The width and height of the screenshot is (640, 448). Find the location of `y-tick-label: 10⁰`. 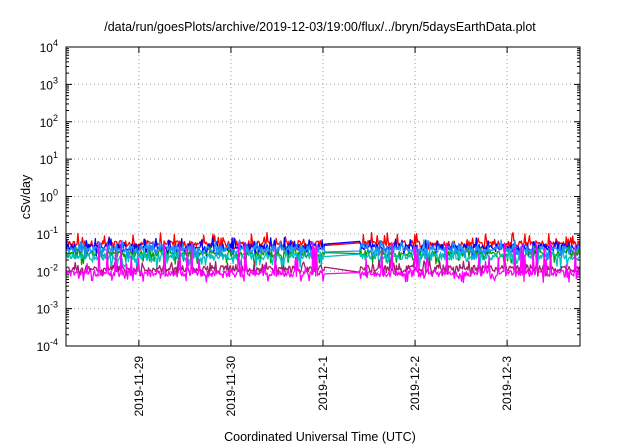

y-tick-label: 10⁰ is located at coordinates (49, 196).